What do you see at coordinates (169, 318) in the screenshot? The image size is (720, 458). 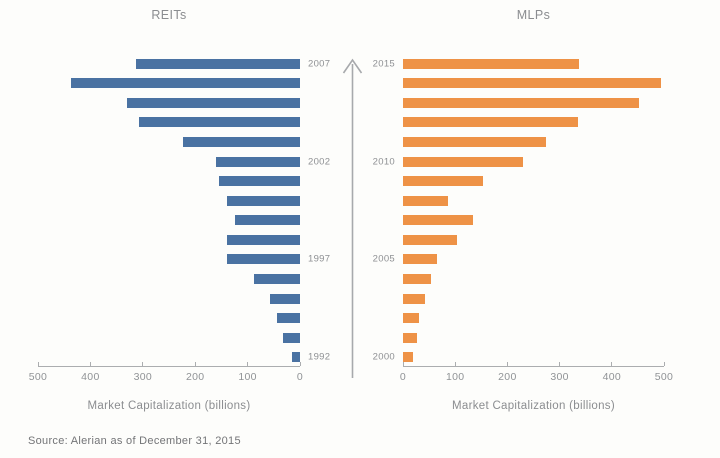 I see `bar-row-1994` at bounding box center [169, 318].